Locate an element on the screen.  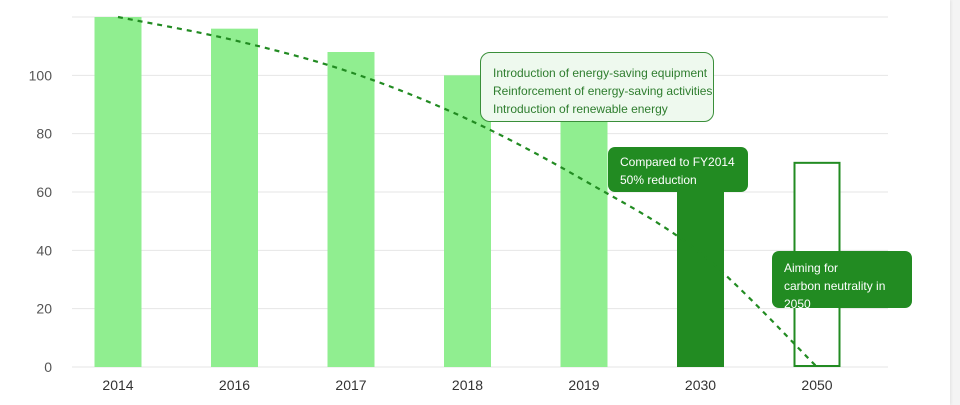
y-tick-label: 40 is located at coordinates (44, 250).